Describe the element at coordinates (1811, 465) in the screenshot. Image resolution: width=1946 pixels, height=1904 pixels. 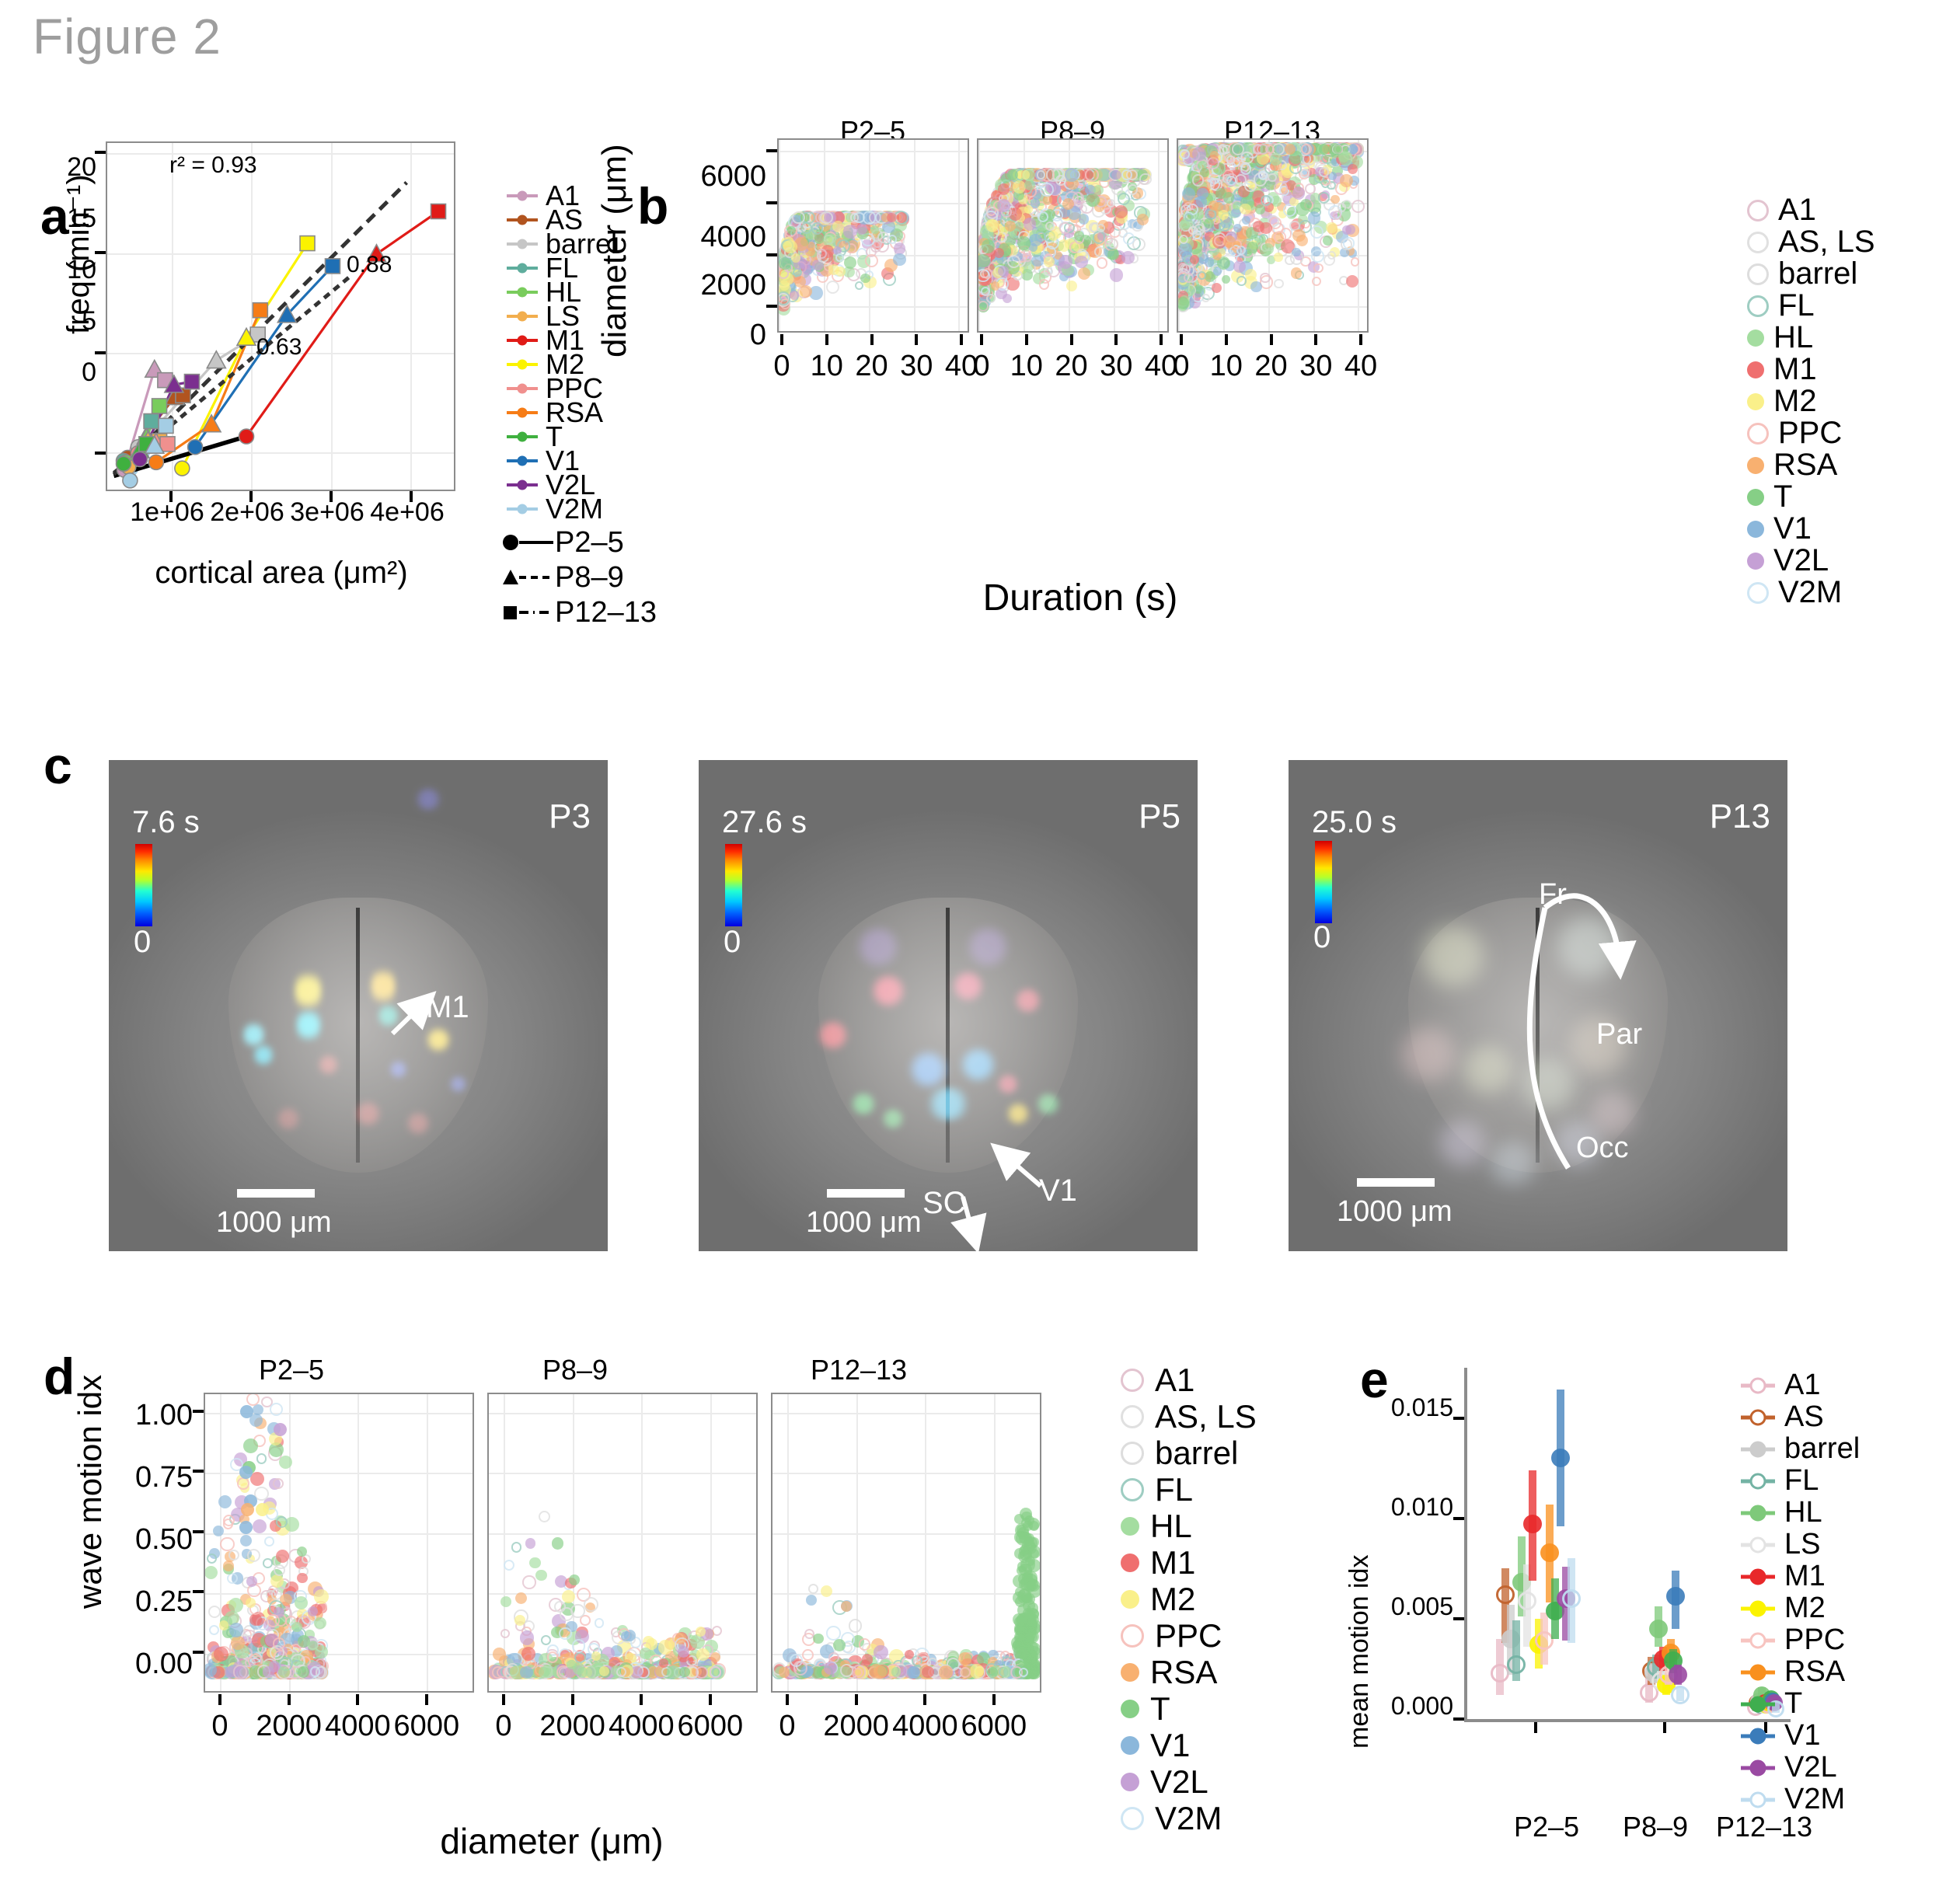
I see `panel-b-legend-item-rsa: RSA` at that location.